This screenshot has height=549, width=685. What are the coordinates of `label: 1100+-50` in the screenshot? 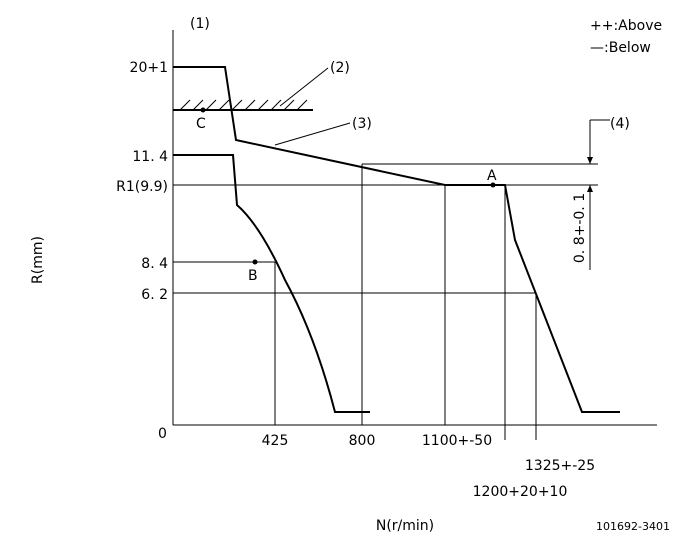 It's located at (457, 441).